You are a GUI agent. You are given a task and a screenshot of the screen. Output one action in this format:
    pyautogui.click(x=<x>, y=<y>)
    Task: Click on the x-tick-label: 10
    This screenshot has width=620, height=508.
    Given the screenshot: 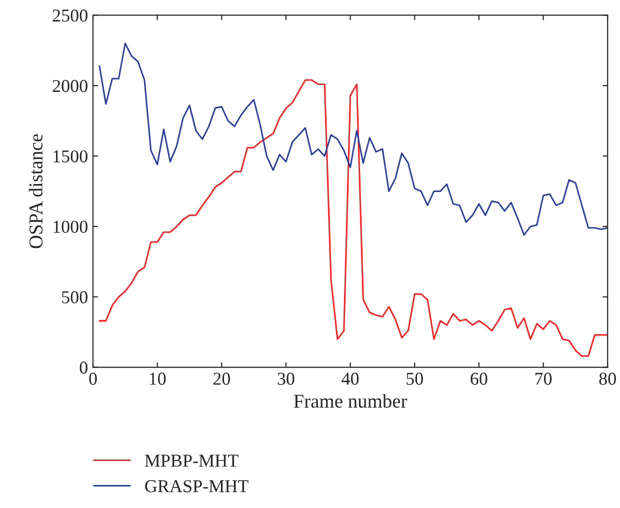 What is the action you would take?
    pyautogui.click(x=158, y=378)
    